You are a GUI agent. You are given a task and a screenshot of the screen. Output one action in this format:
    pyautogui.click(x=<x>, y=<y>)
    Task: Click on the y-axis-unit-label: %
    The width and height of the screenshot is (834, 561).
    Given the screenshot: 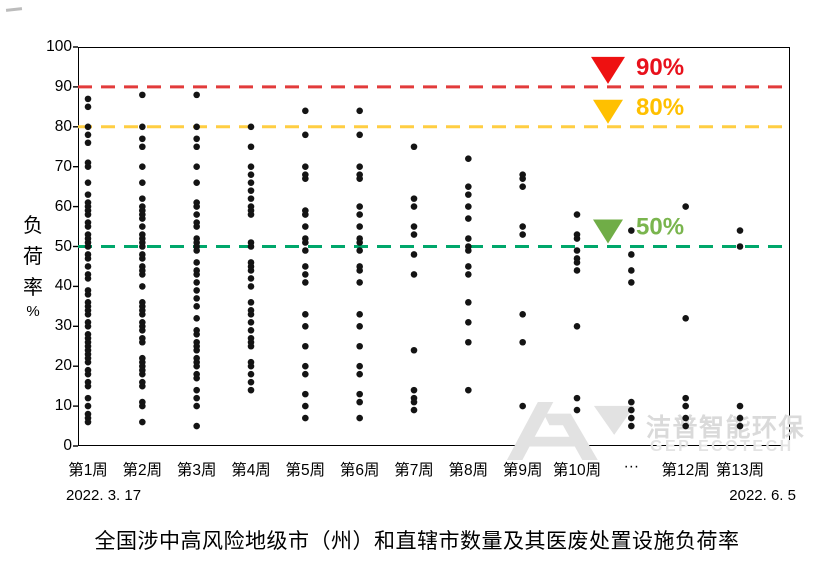 What is the action you would take?
    pyautogui.click(x=33, y=311)
    